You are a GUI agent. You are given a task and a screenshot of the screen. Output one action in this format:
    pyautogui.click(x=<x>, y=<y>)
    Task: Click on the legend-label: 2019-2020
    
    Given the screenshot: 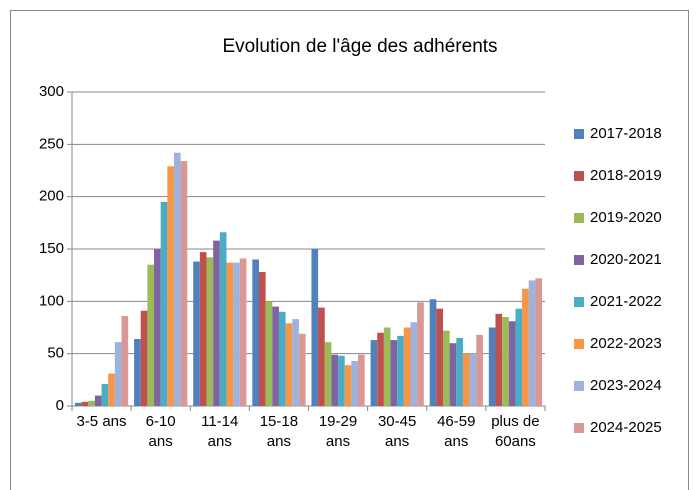 What is the action you would take?
    pyautogui.click(x=626, y=217)
    